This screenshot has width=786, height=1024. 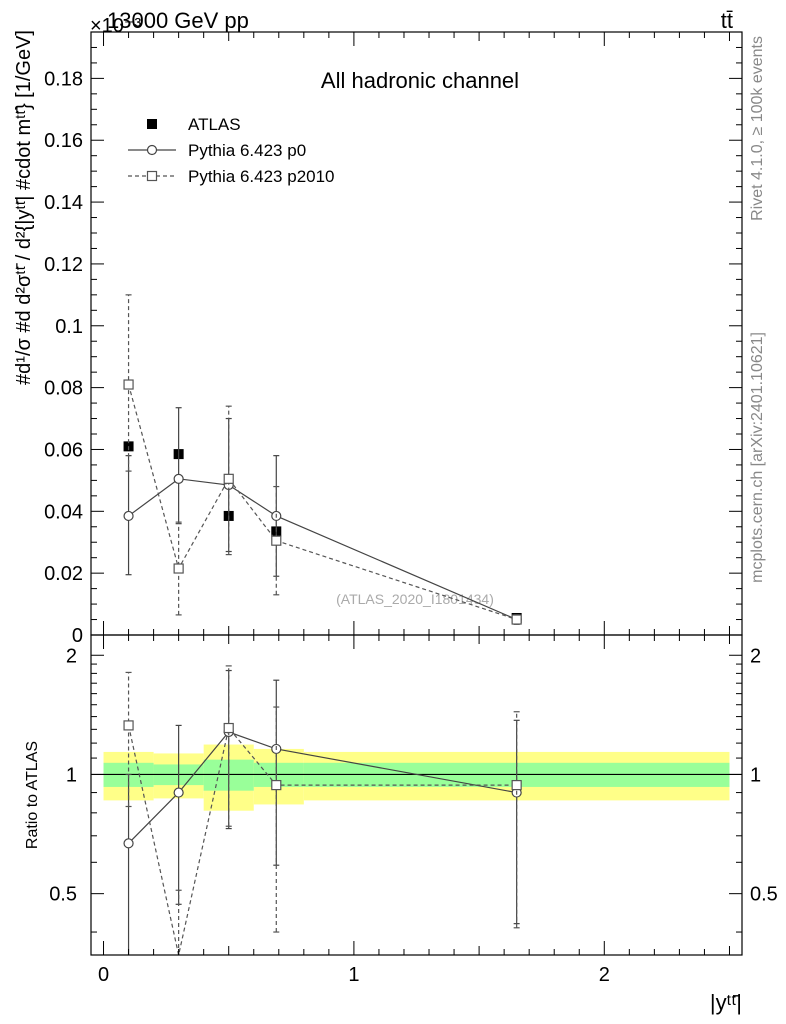 I want to click on ratio-y-tick-label: 0.5, so click(x=63, y=895).